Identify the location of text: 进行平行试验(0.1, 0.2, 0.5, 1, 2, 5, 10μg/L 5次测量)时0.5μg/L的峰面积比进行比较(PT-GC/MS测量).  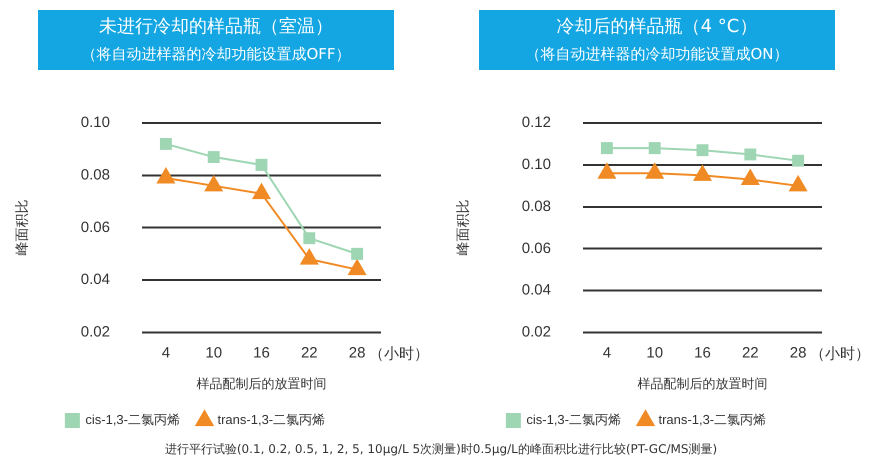
(441, 449).